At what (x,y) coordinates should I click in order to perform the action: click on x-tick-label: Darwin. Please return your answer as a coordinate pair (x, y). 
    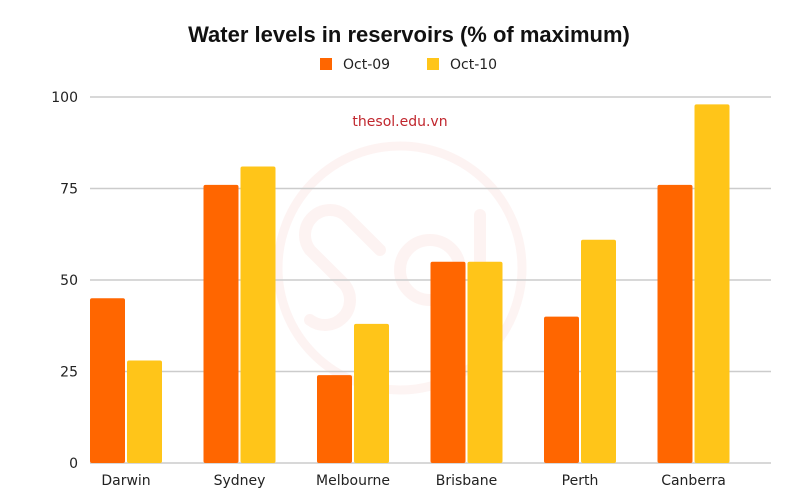
    Looking at the image, I should click on (125, 481).